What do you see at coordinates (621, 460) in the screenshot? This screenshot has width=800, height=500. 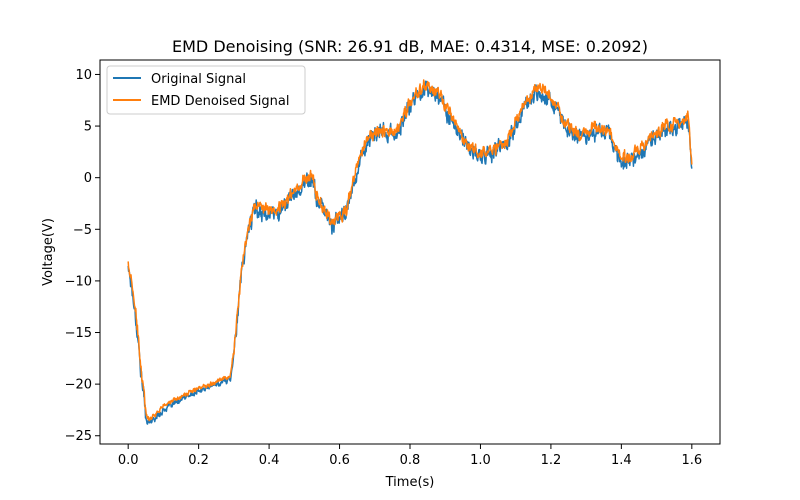 I see `x-tick-label: 1.4` at bounding box center [621, 460].